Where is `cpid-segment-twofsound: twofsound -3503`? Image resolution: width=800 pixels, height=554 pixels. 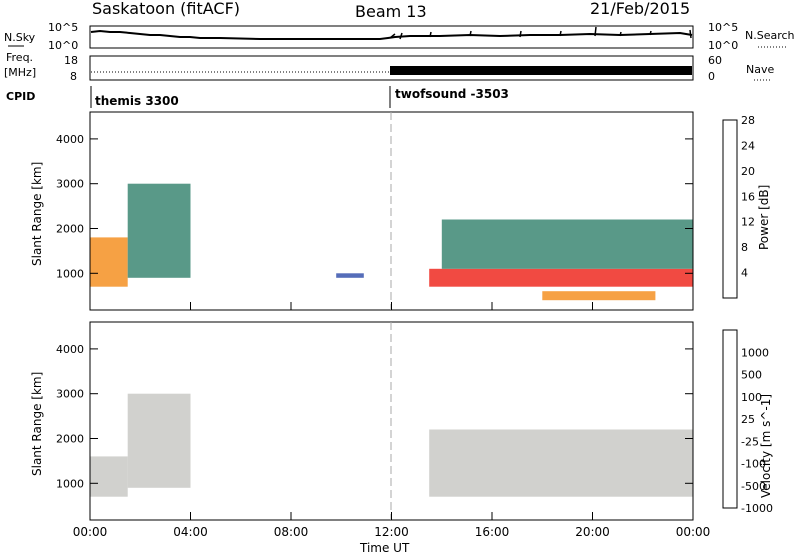 cpid-segment-twofsound: twofsound -3503 is located at coordinates (452, 94).